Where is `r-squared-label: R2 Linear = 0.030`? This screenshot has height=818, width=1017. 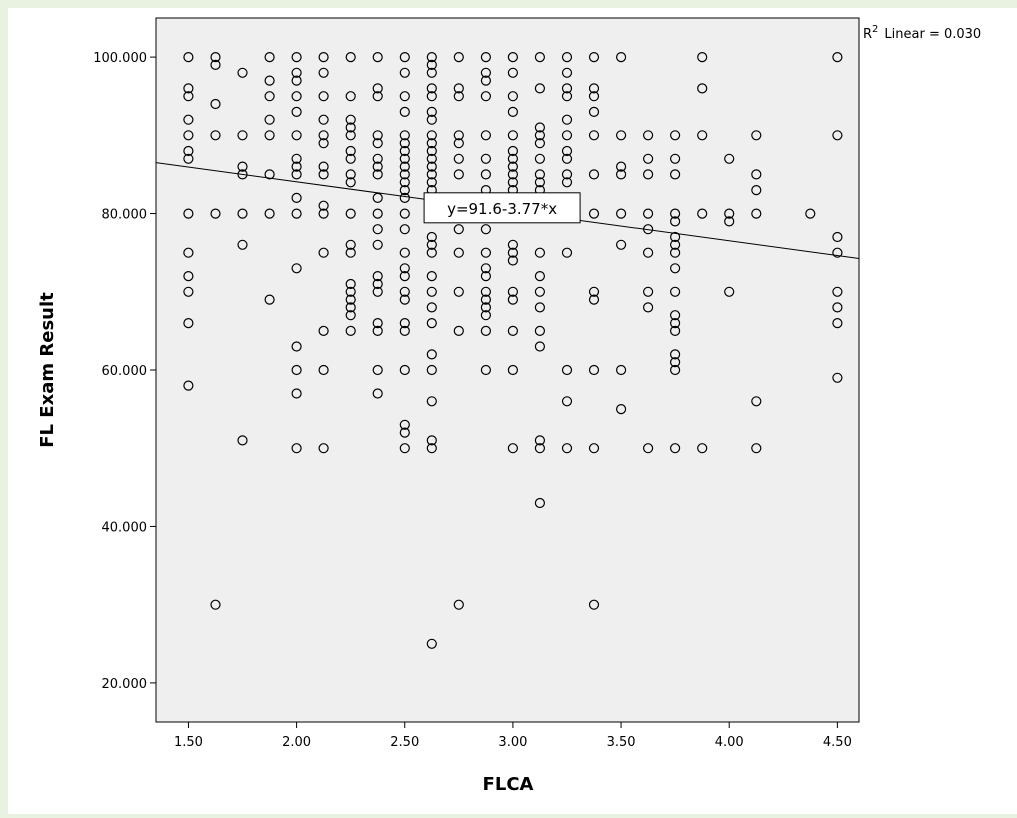 r-squared-label: R2 Linear = 0.030 is located at coordinates (922, 33).